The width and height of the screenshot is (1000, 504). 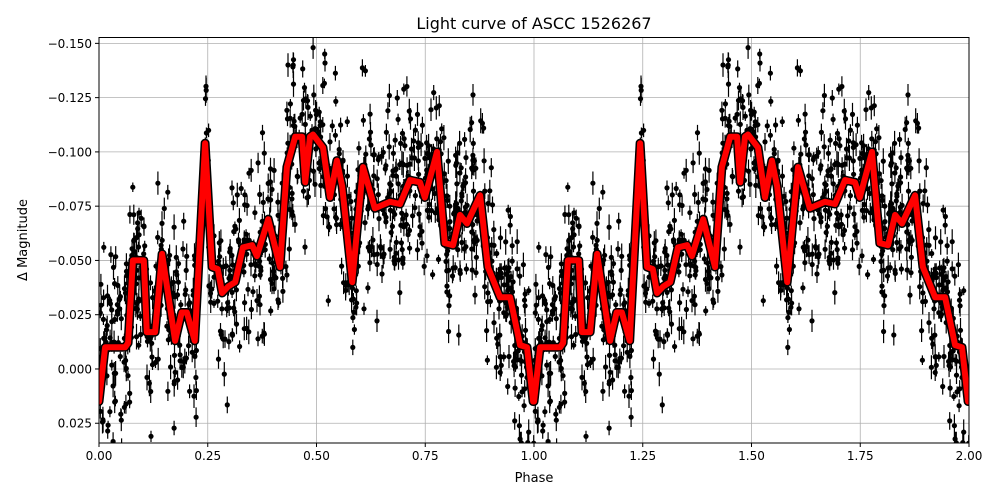 I want to click on x-tick-label: 0.50, so click(x=316, y=456).